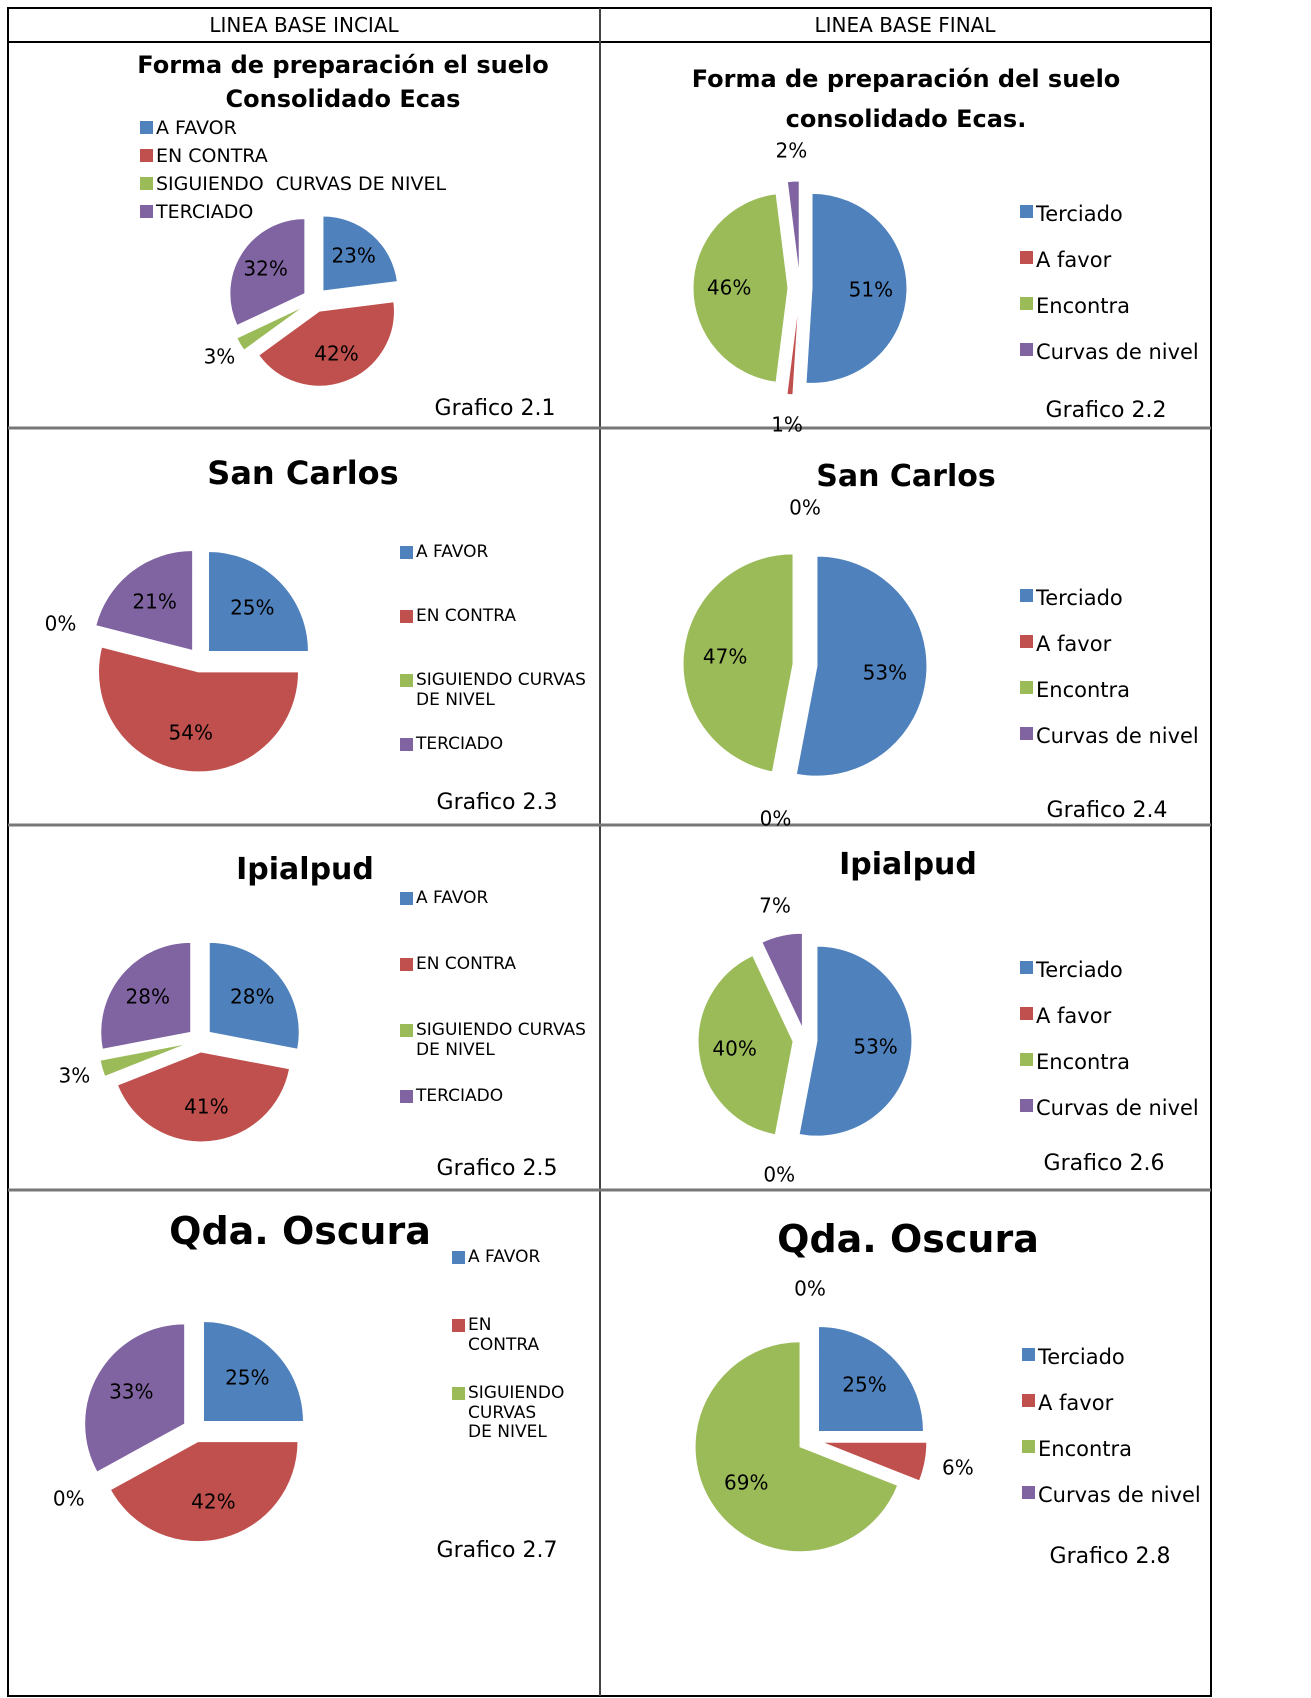 This screenshot has width=1311, height=1698. I want to click on chart-caption: Grafico 2.5, so click(497, 1168).